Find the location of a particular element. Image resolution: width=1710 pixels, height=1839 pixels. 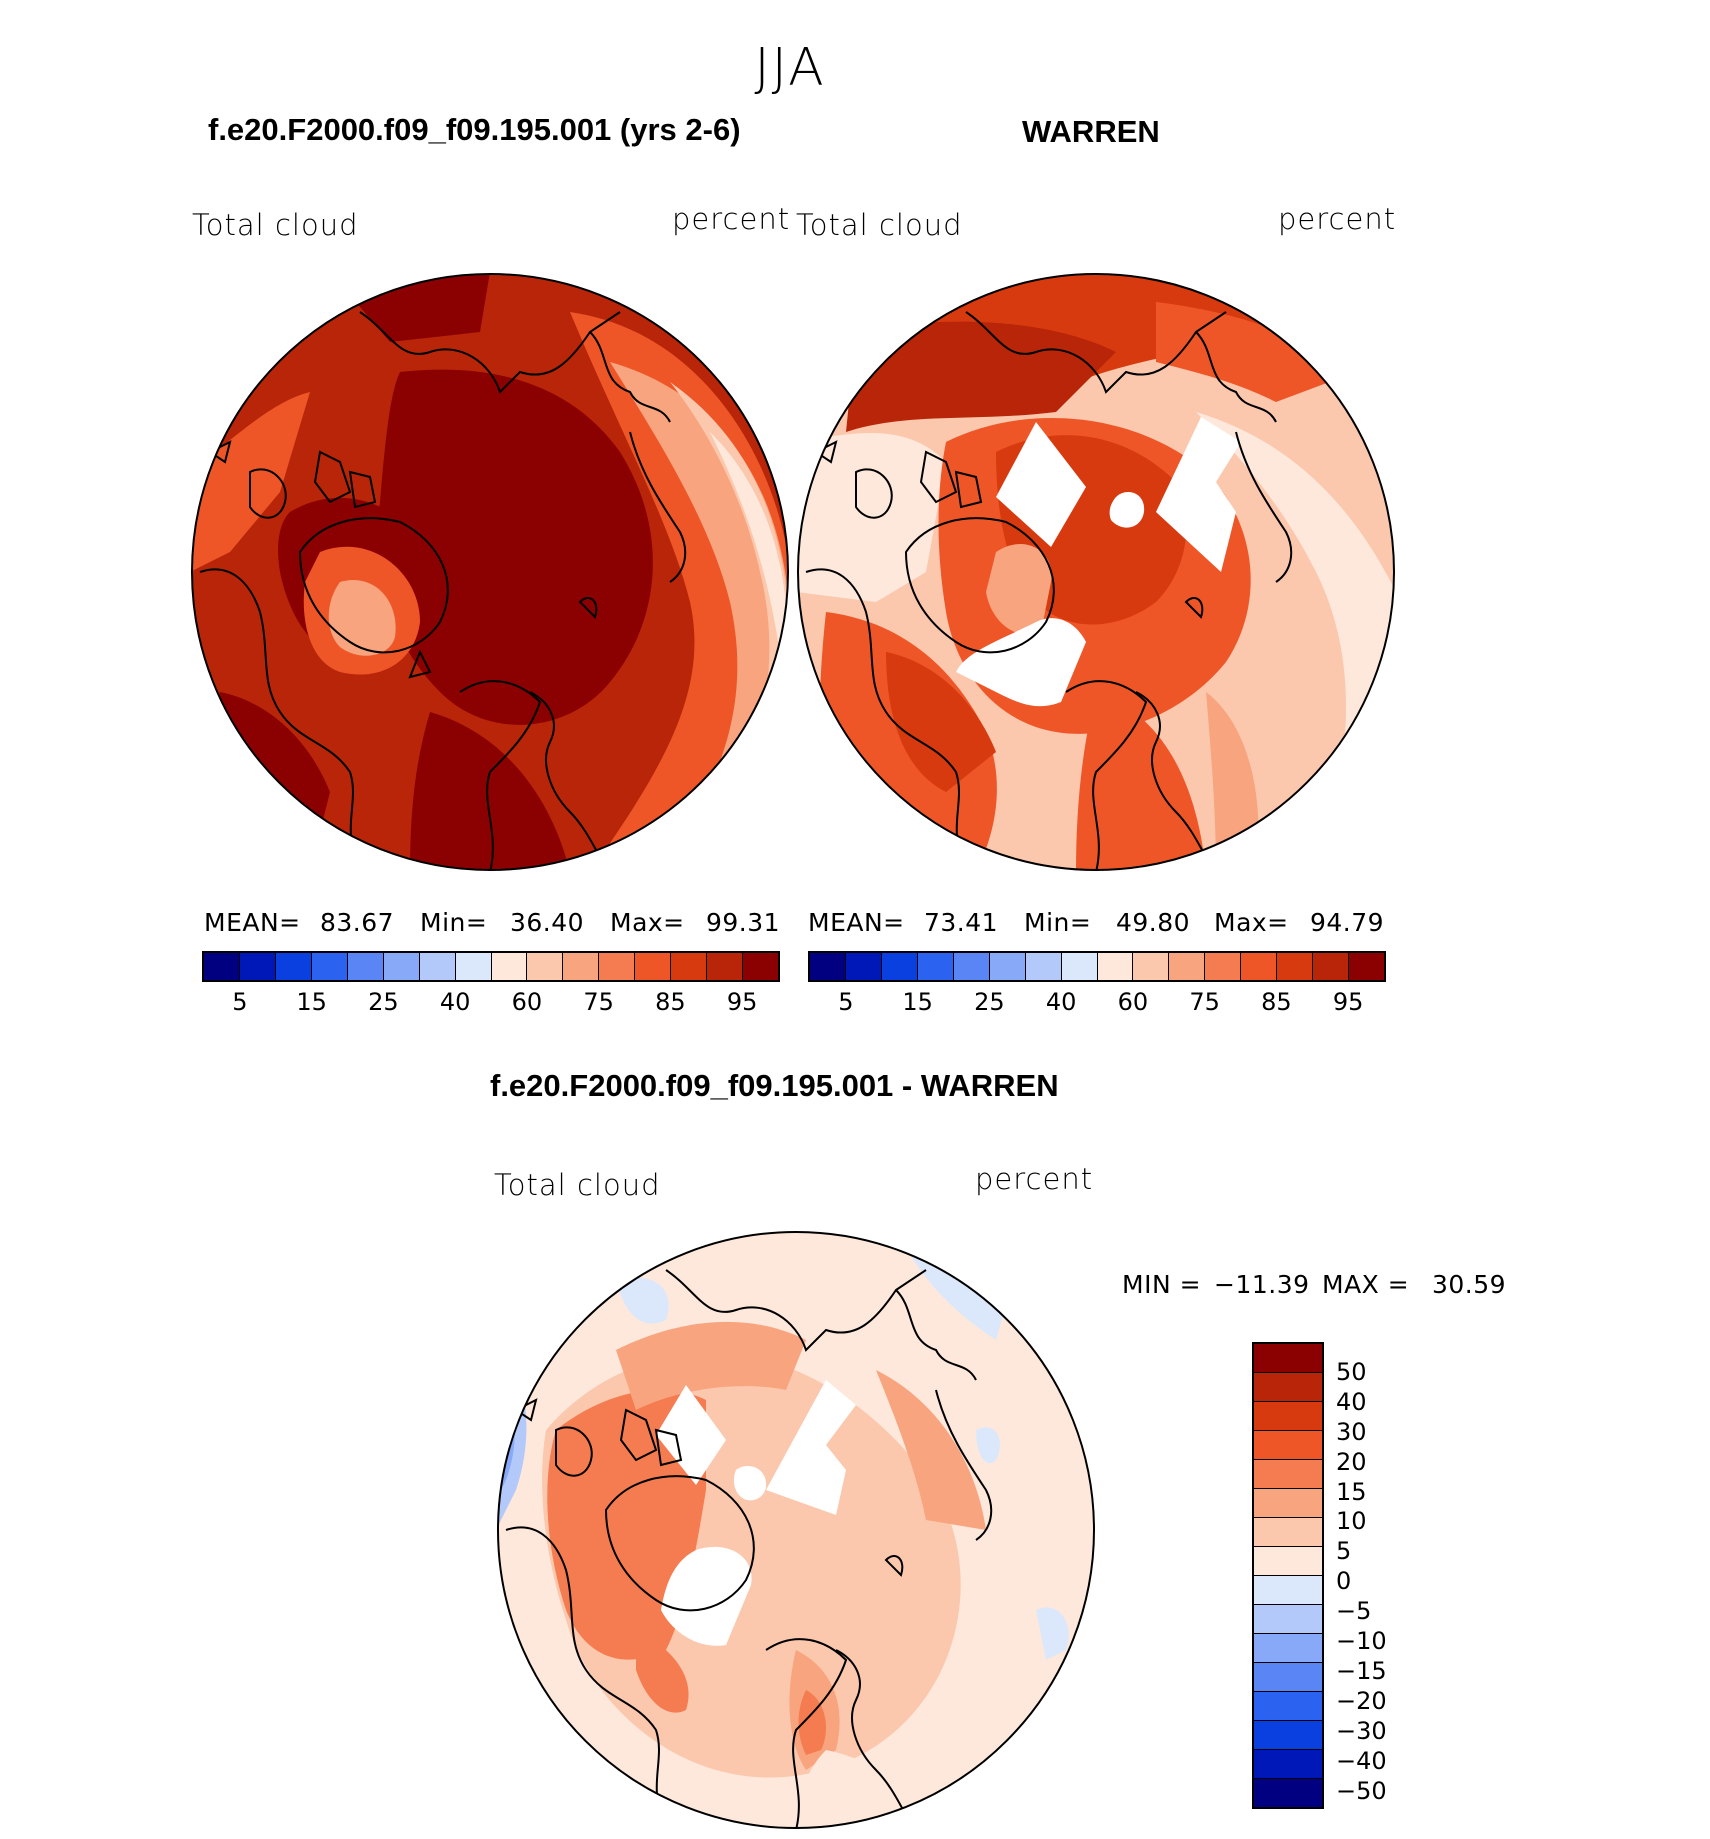

left-min-value: 36.40 is located at coordinates (547, 922).